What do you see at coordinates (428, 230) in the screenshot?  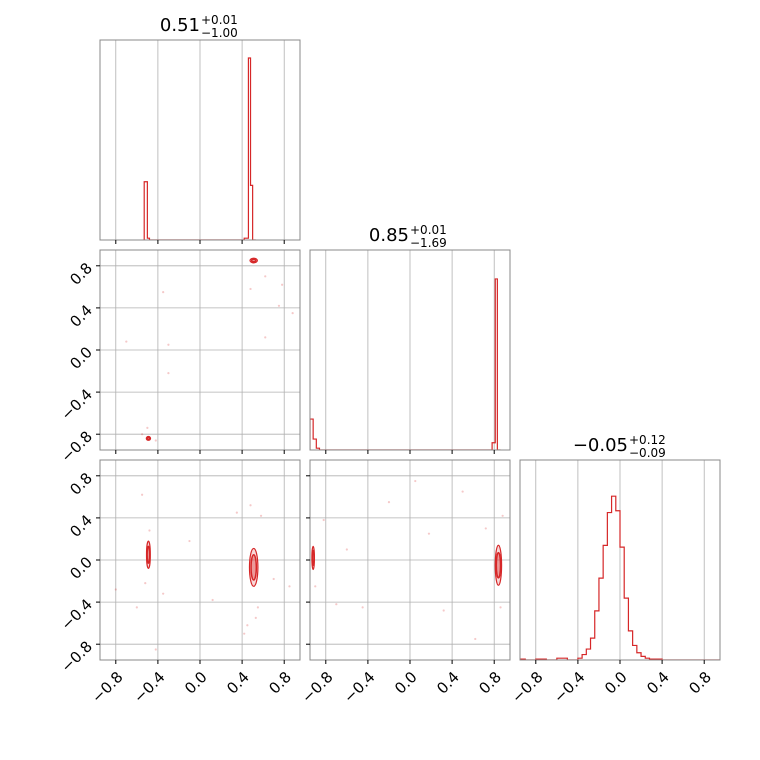 I see `title-var-1-plus: +0.01` at bounding box center [428, 230].